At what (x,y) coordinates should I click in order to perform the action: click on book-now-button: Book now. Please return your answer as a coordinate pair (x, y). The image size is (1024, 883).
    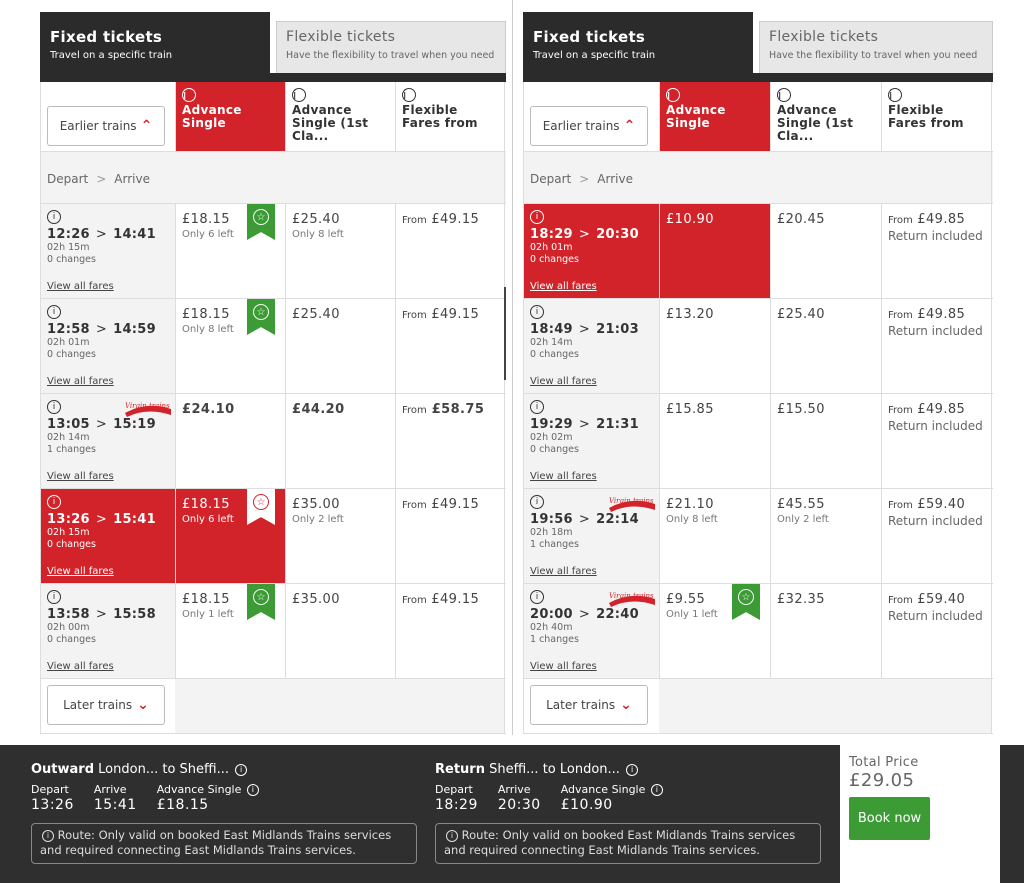
    Looking at the image, I should click on (889, 818).